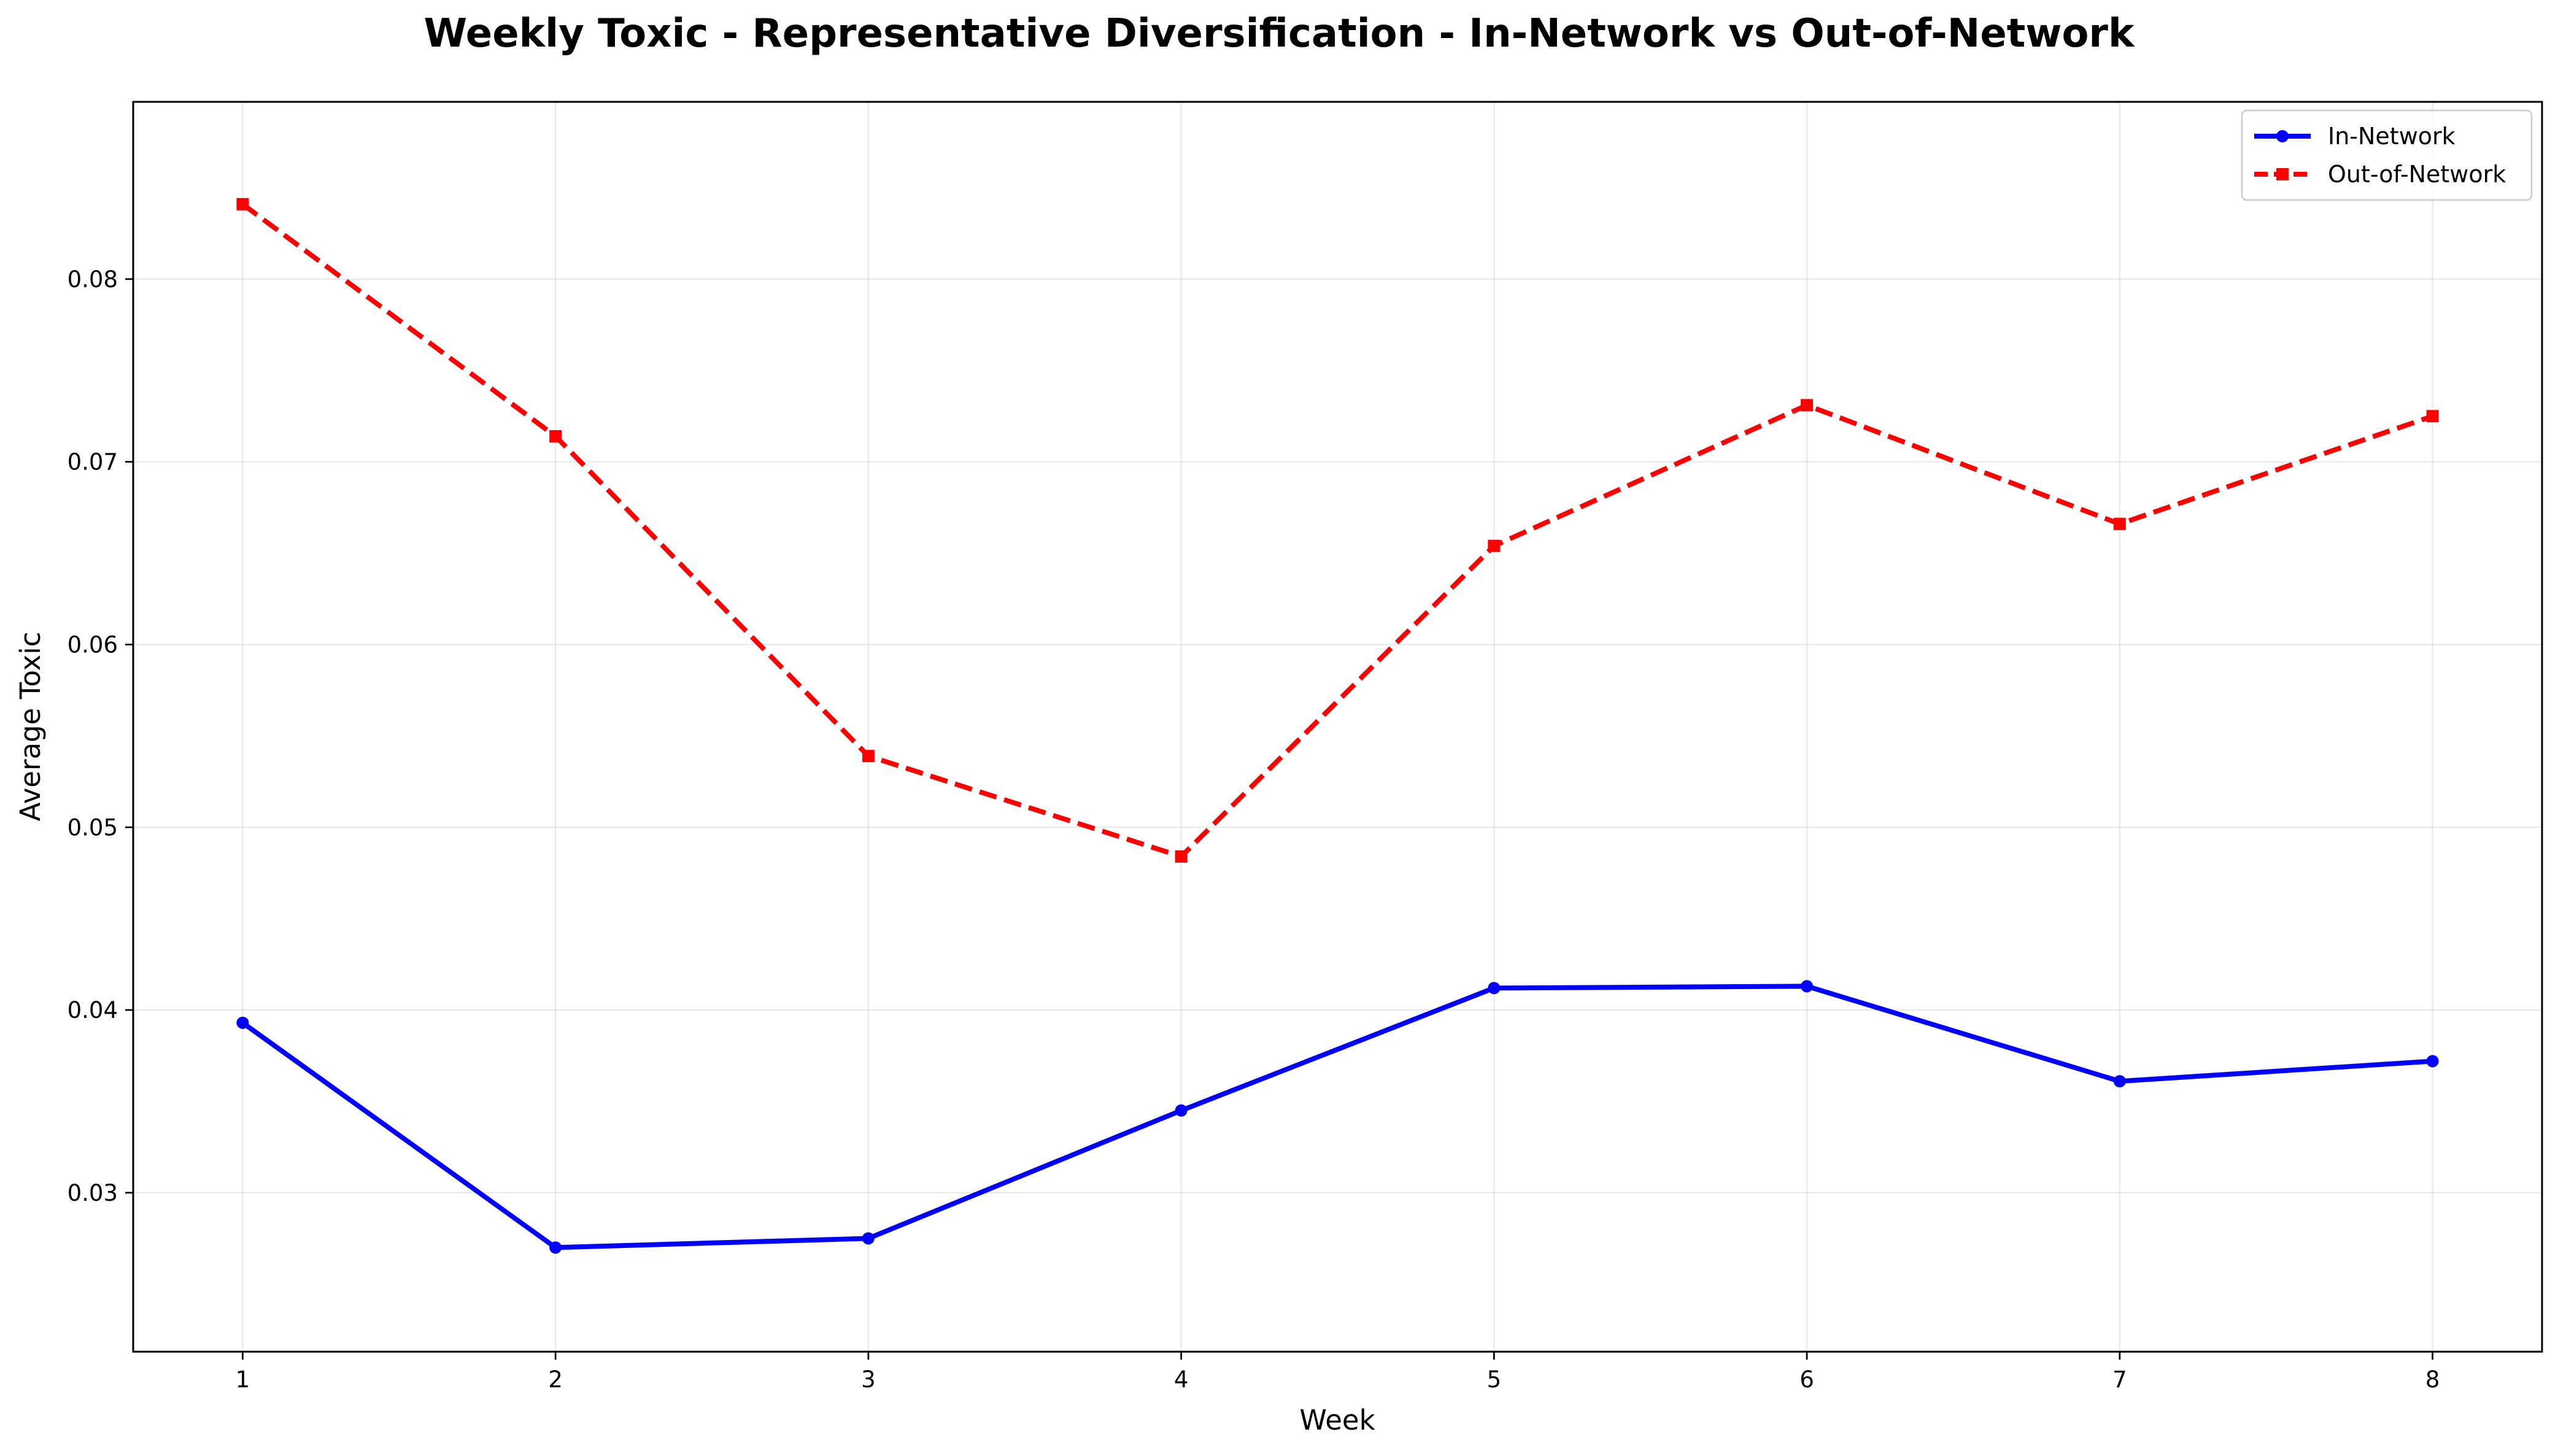 Image resolution: width=2558 pixels, height=1456 pixels. What do you see at coordinates (1337, 1420) in the screenshot?
I see `x-axis-label: Week` at bounding box center [1337, 1420].